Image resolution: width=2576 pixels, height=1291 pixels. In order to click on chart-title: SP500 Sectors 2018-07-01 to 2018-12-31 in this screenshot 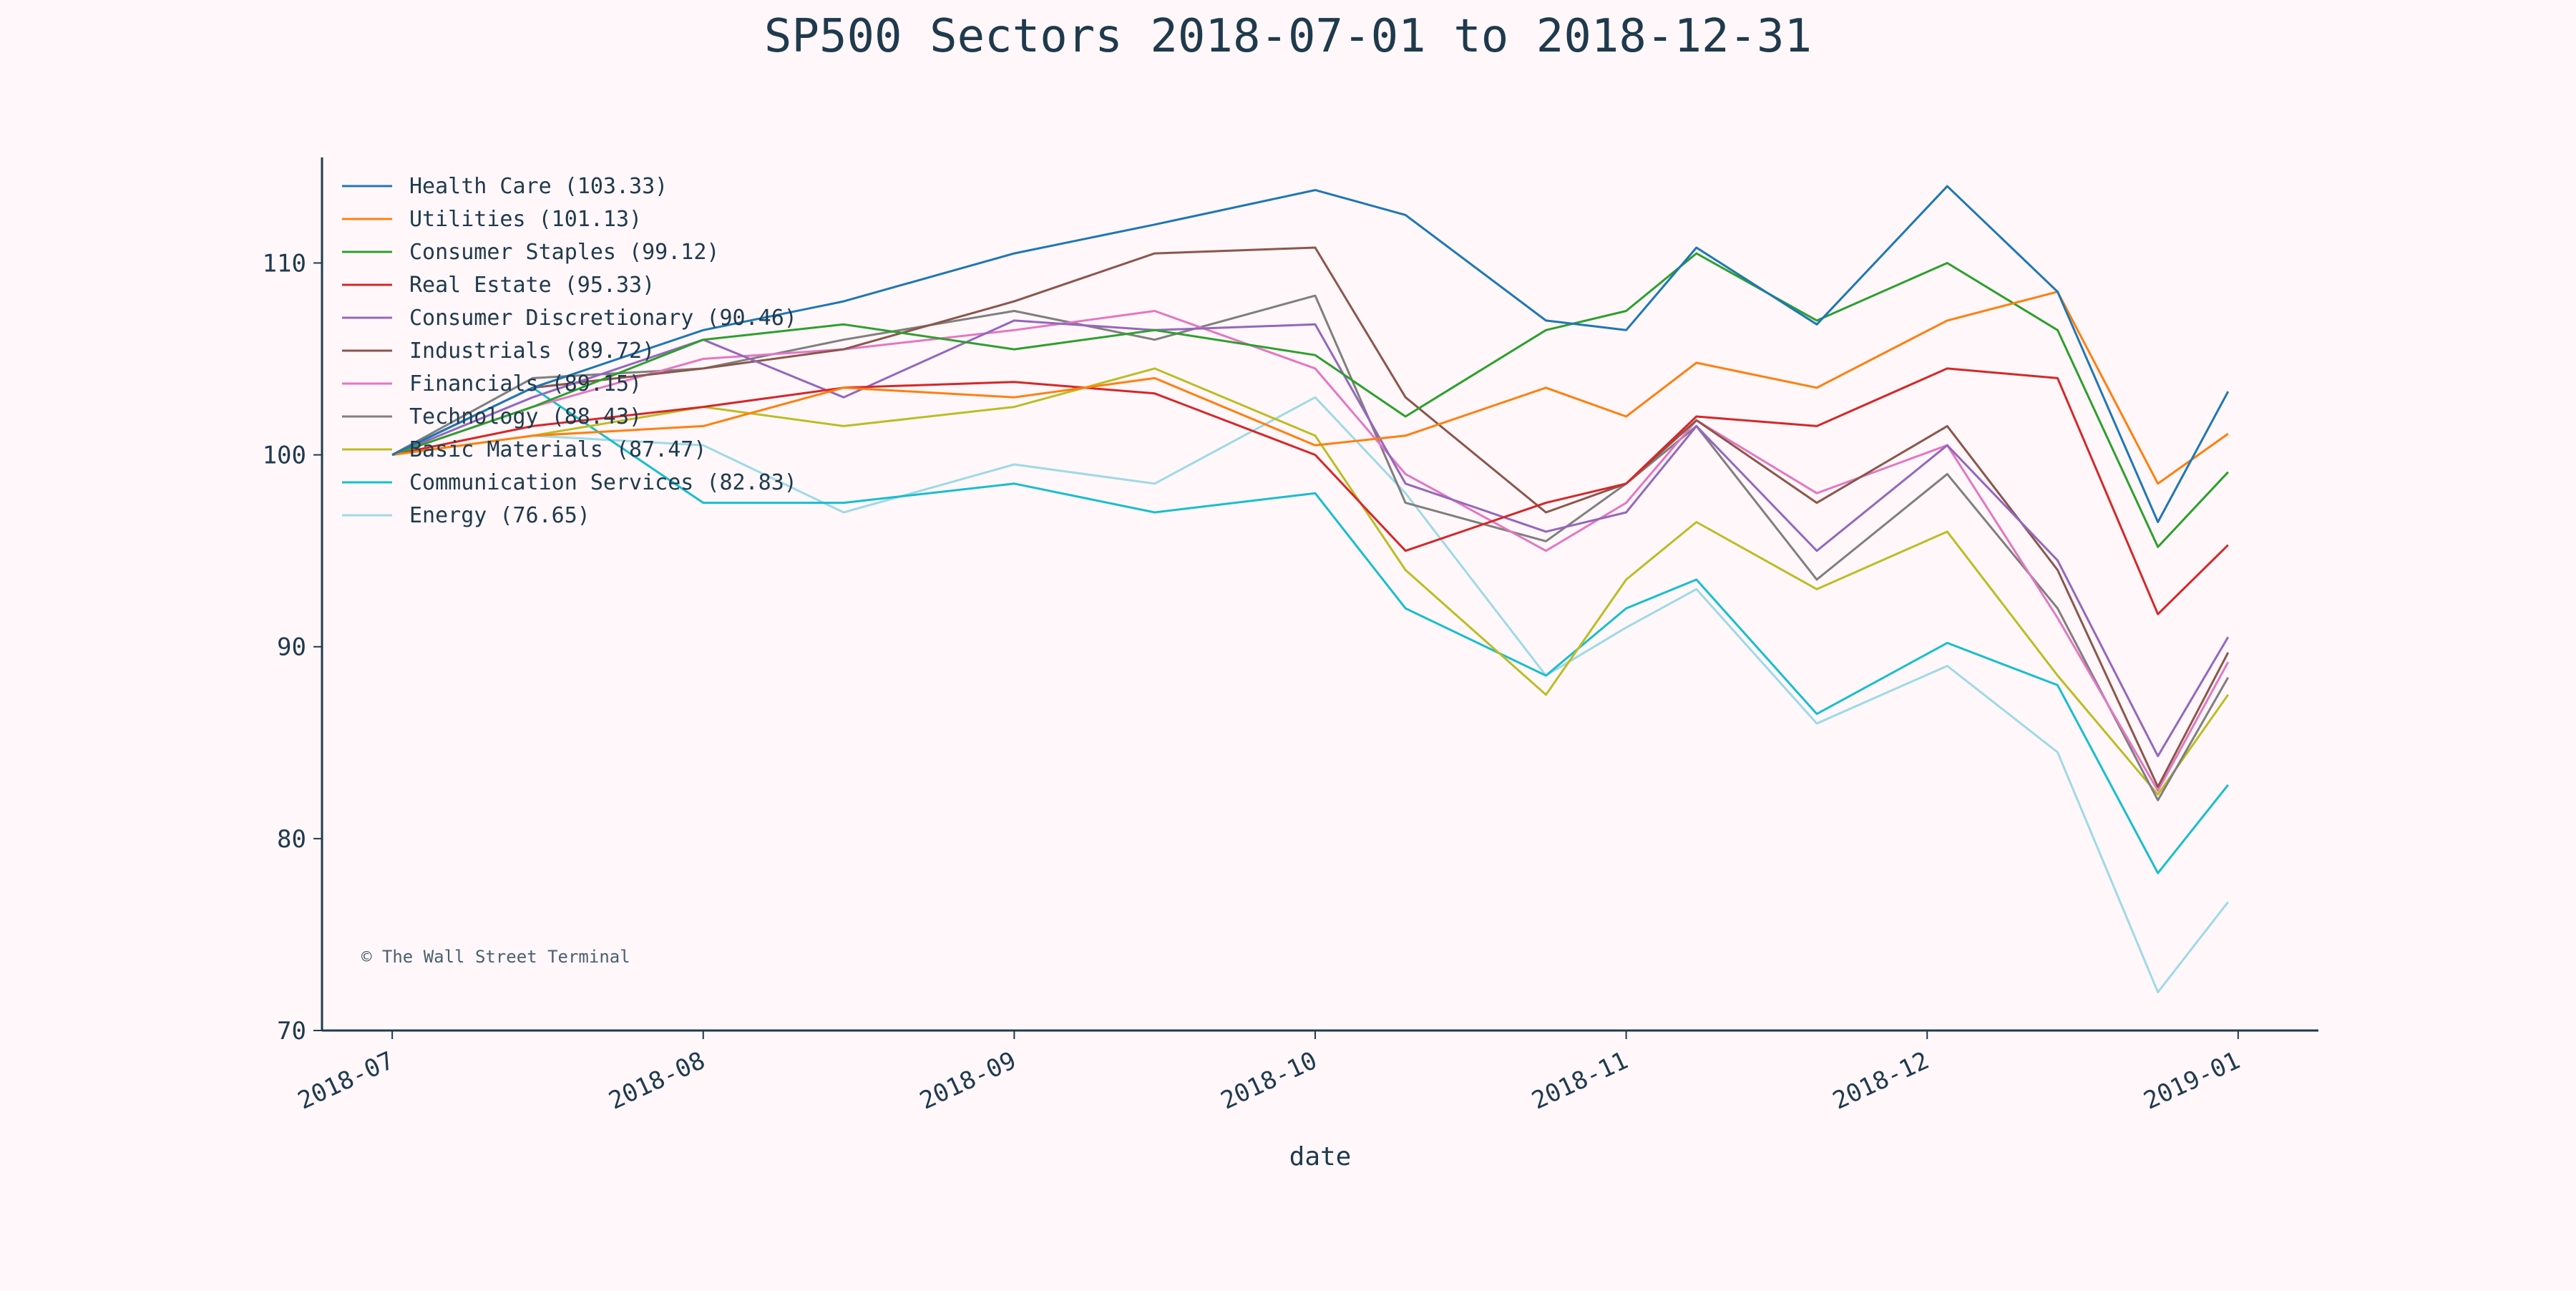, I will do `click(1288, 36)`.